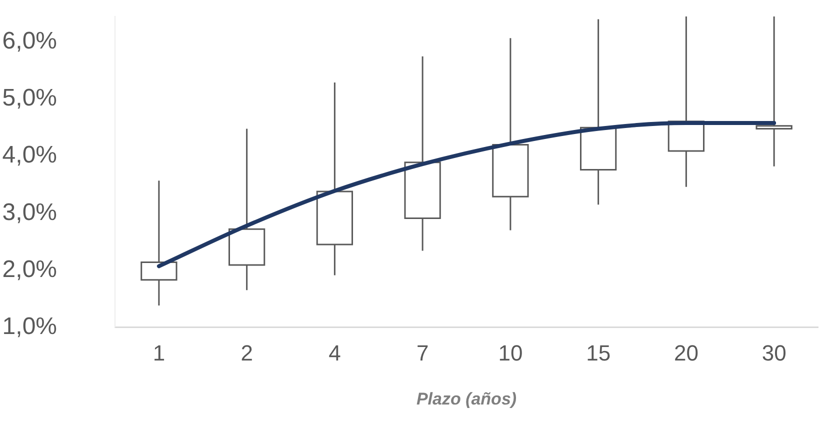 Image resolution: width=828 pixels, height=426 pixels. I want to click on y-tick-label: 2,0%, so click(29, 269).